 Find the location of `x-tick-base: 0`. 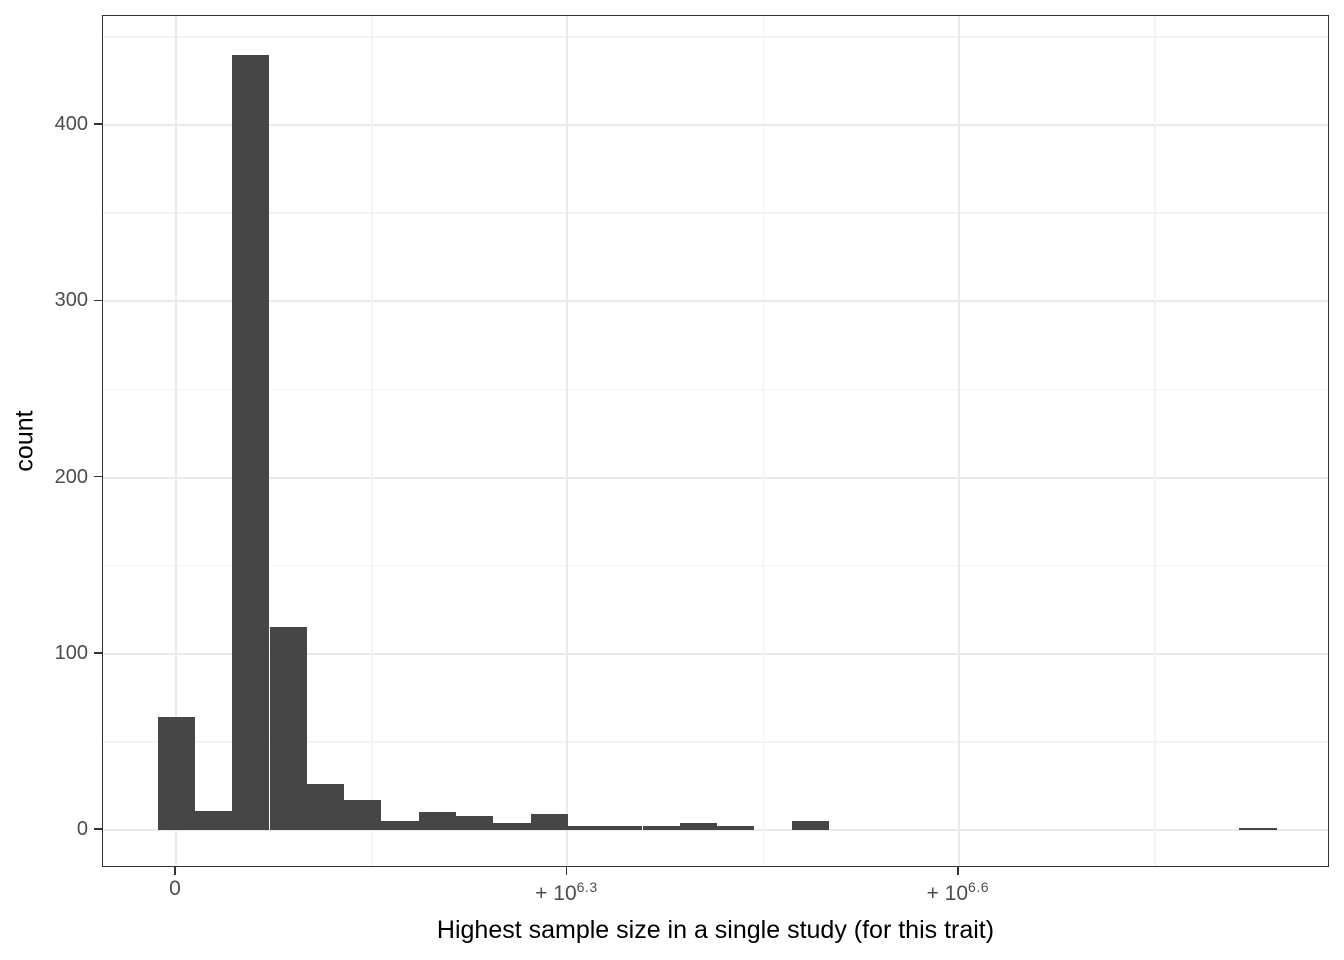

x-tick-base: 0 is located at coordinates (175, 888).